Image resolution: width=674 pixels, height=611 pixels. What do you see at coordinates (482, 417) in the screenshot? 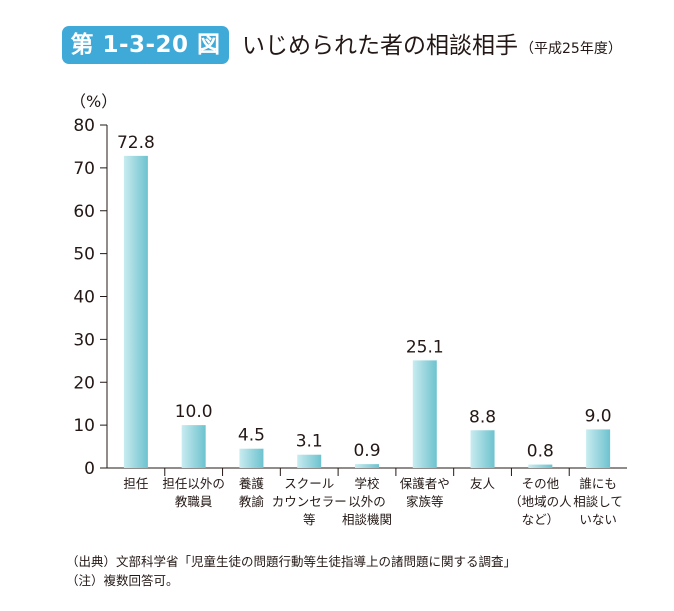
I see `data-label: 8.8` at bounding box center [482, 417].